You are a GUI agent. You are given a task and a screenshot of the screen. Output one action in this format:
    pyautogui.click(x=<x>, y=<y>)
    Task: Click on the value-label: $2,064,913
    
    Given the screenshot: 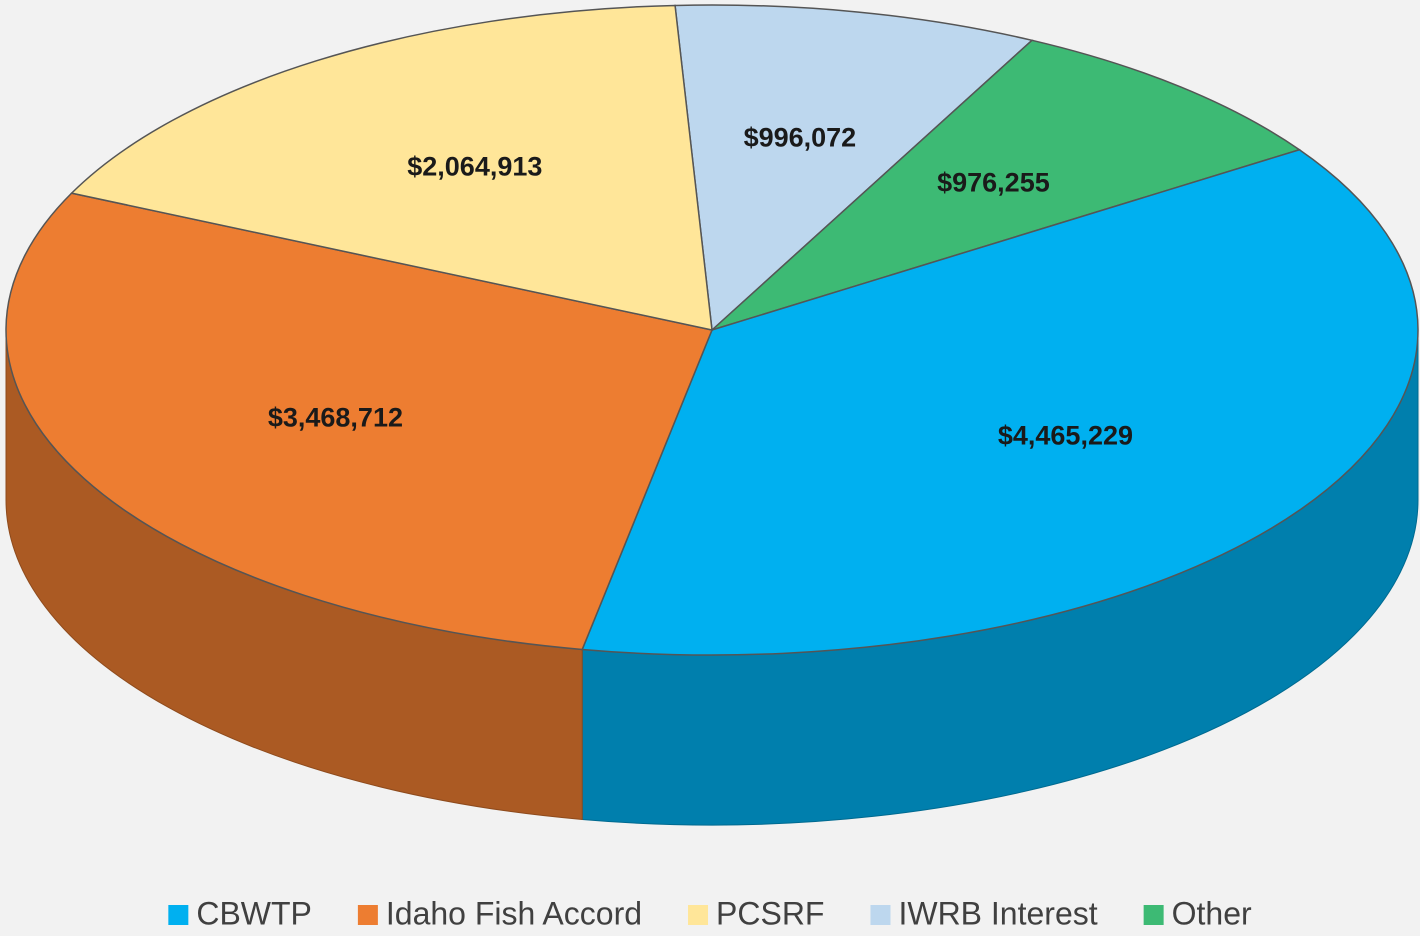 What is the action you would take?
    pyautogui.click(x=474, y=167)
    